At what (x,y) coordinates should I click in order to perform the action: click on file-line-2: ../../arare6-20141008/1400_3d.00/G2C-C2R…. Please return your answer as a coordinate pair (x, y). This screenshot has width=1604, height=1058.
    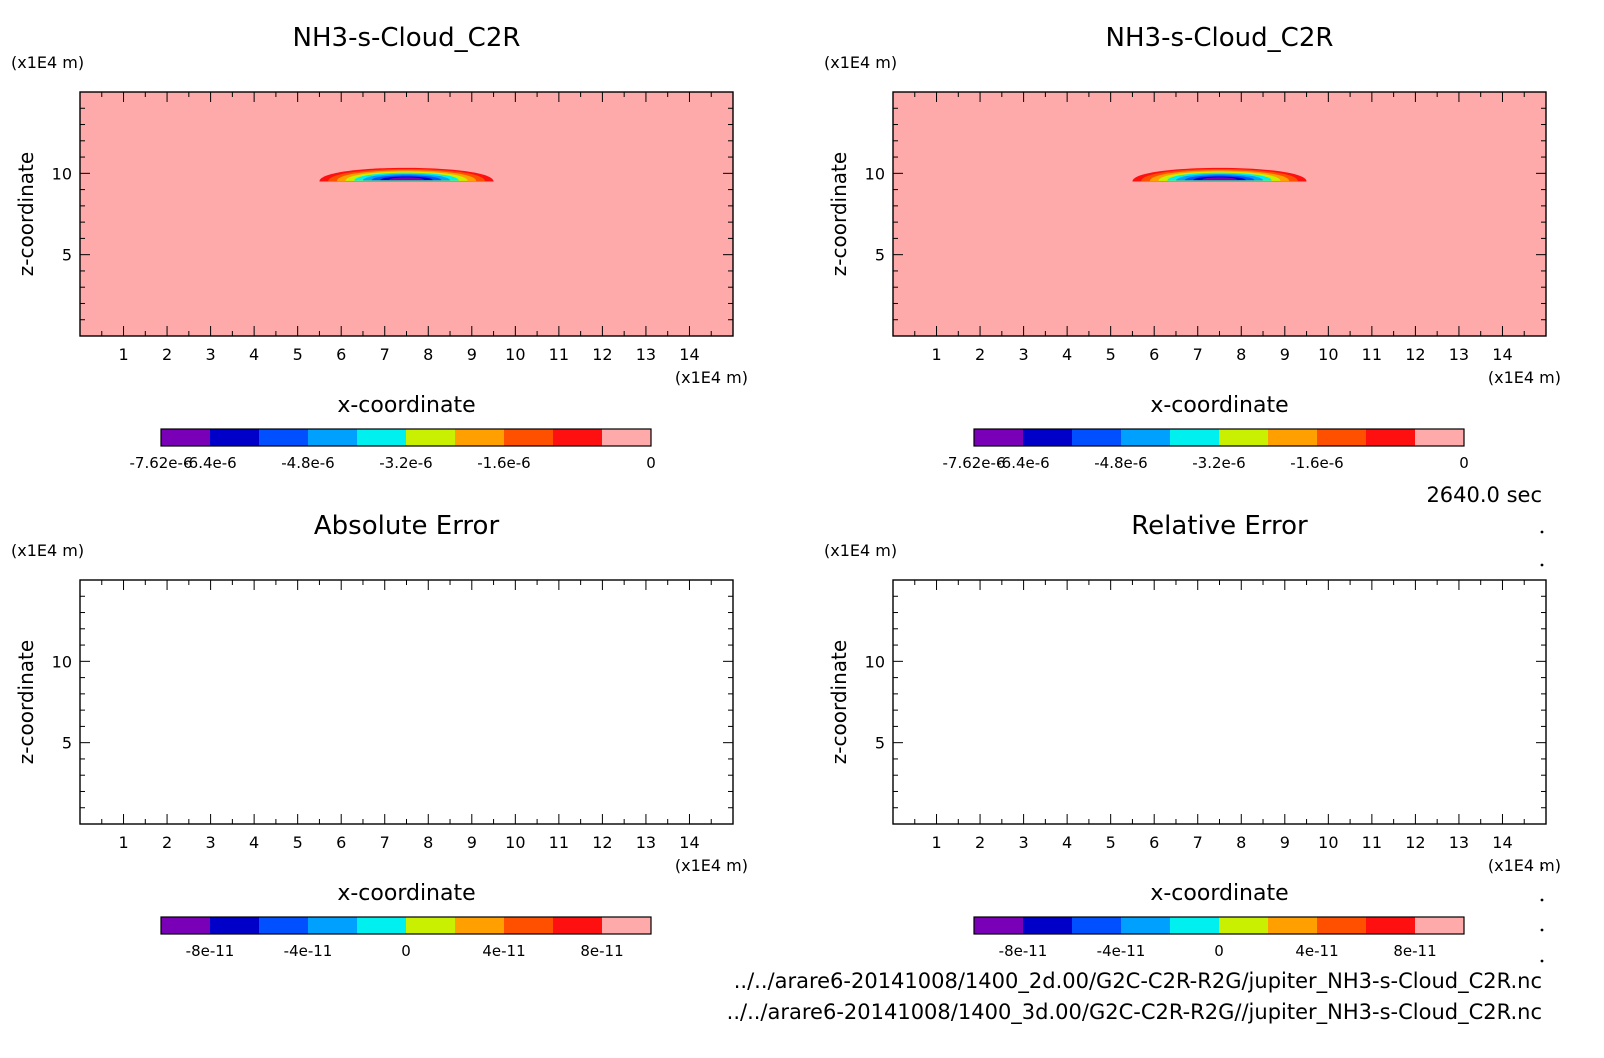
    Looking at the image, I should click on (1134, 1012).